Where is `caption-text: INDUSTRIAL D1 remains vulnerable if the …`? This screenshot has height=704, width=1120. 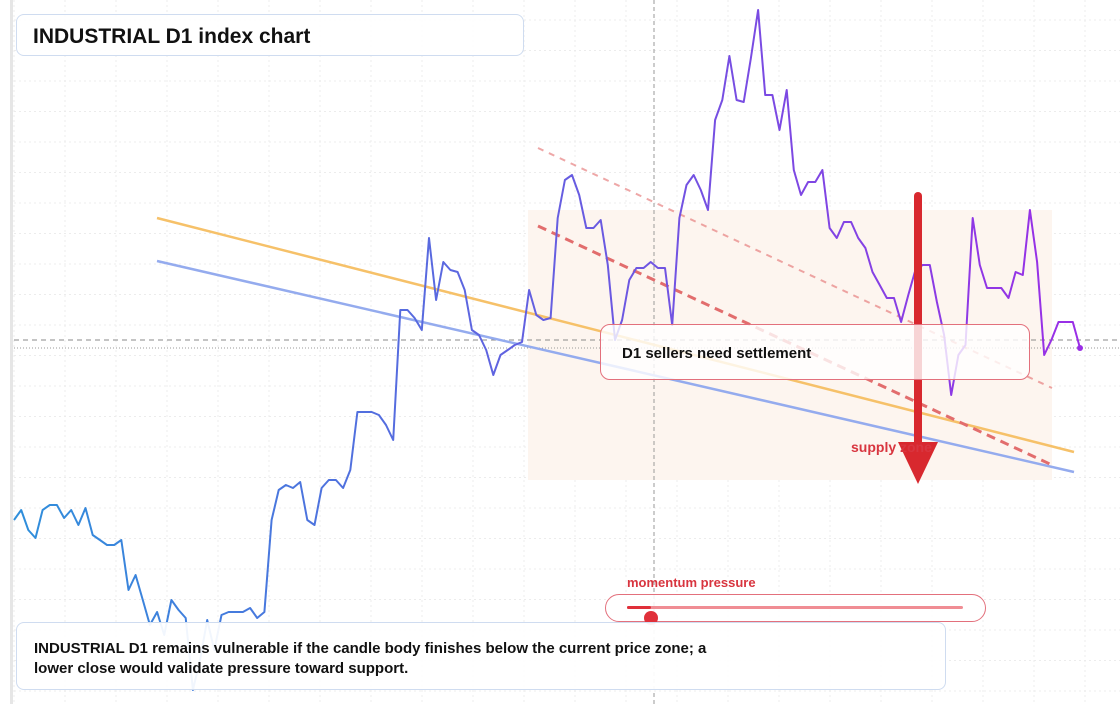 caption-text: INDUSTRIAL D1 remains vulnerable if the … is located at coordinates (370, 658).